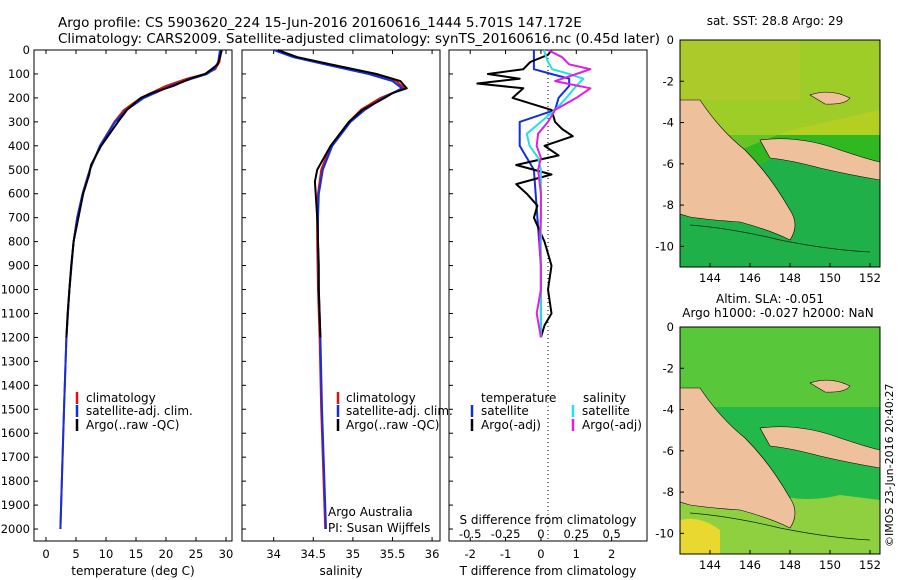 Image resolution: width=900 pixels, height=580 pixels. I want to click on x-tick-label: 25, so click(196, 554).